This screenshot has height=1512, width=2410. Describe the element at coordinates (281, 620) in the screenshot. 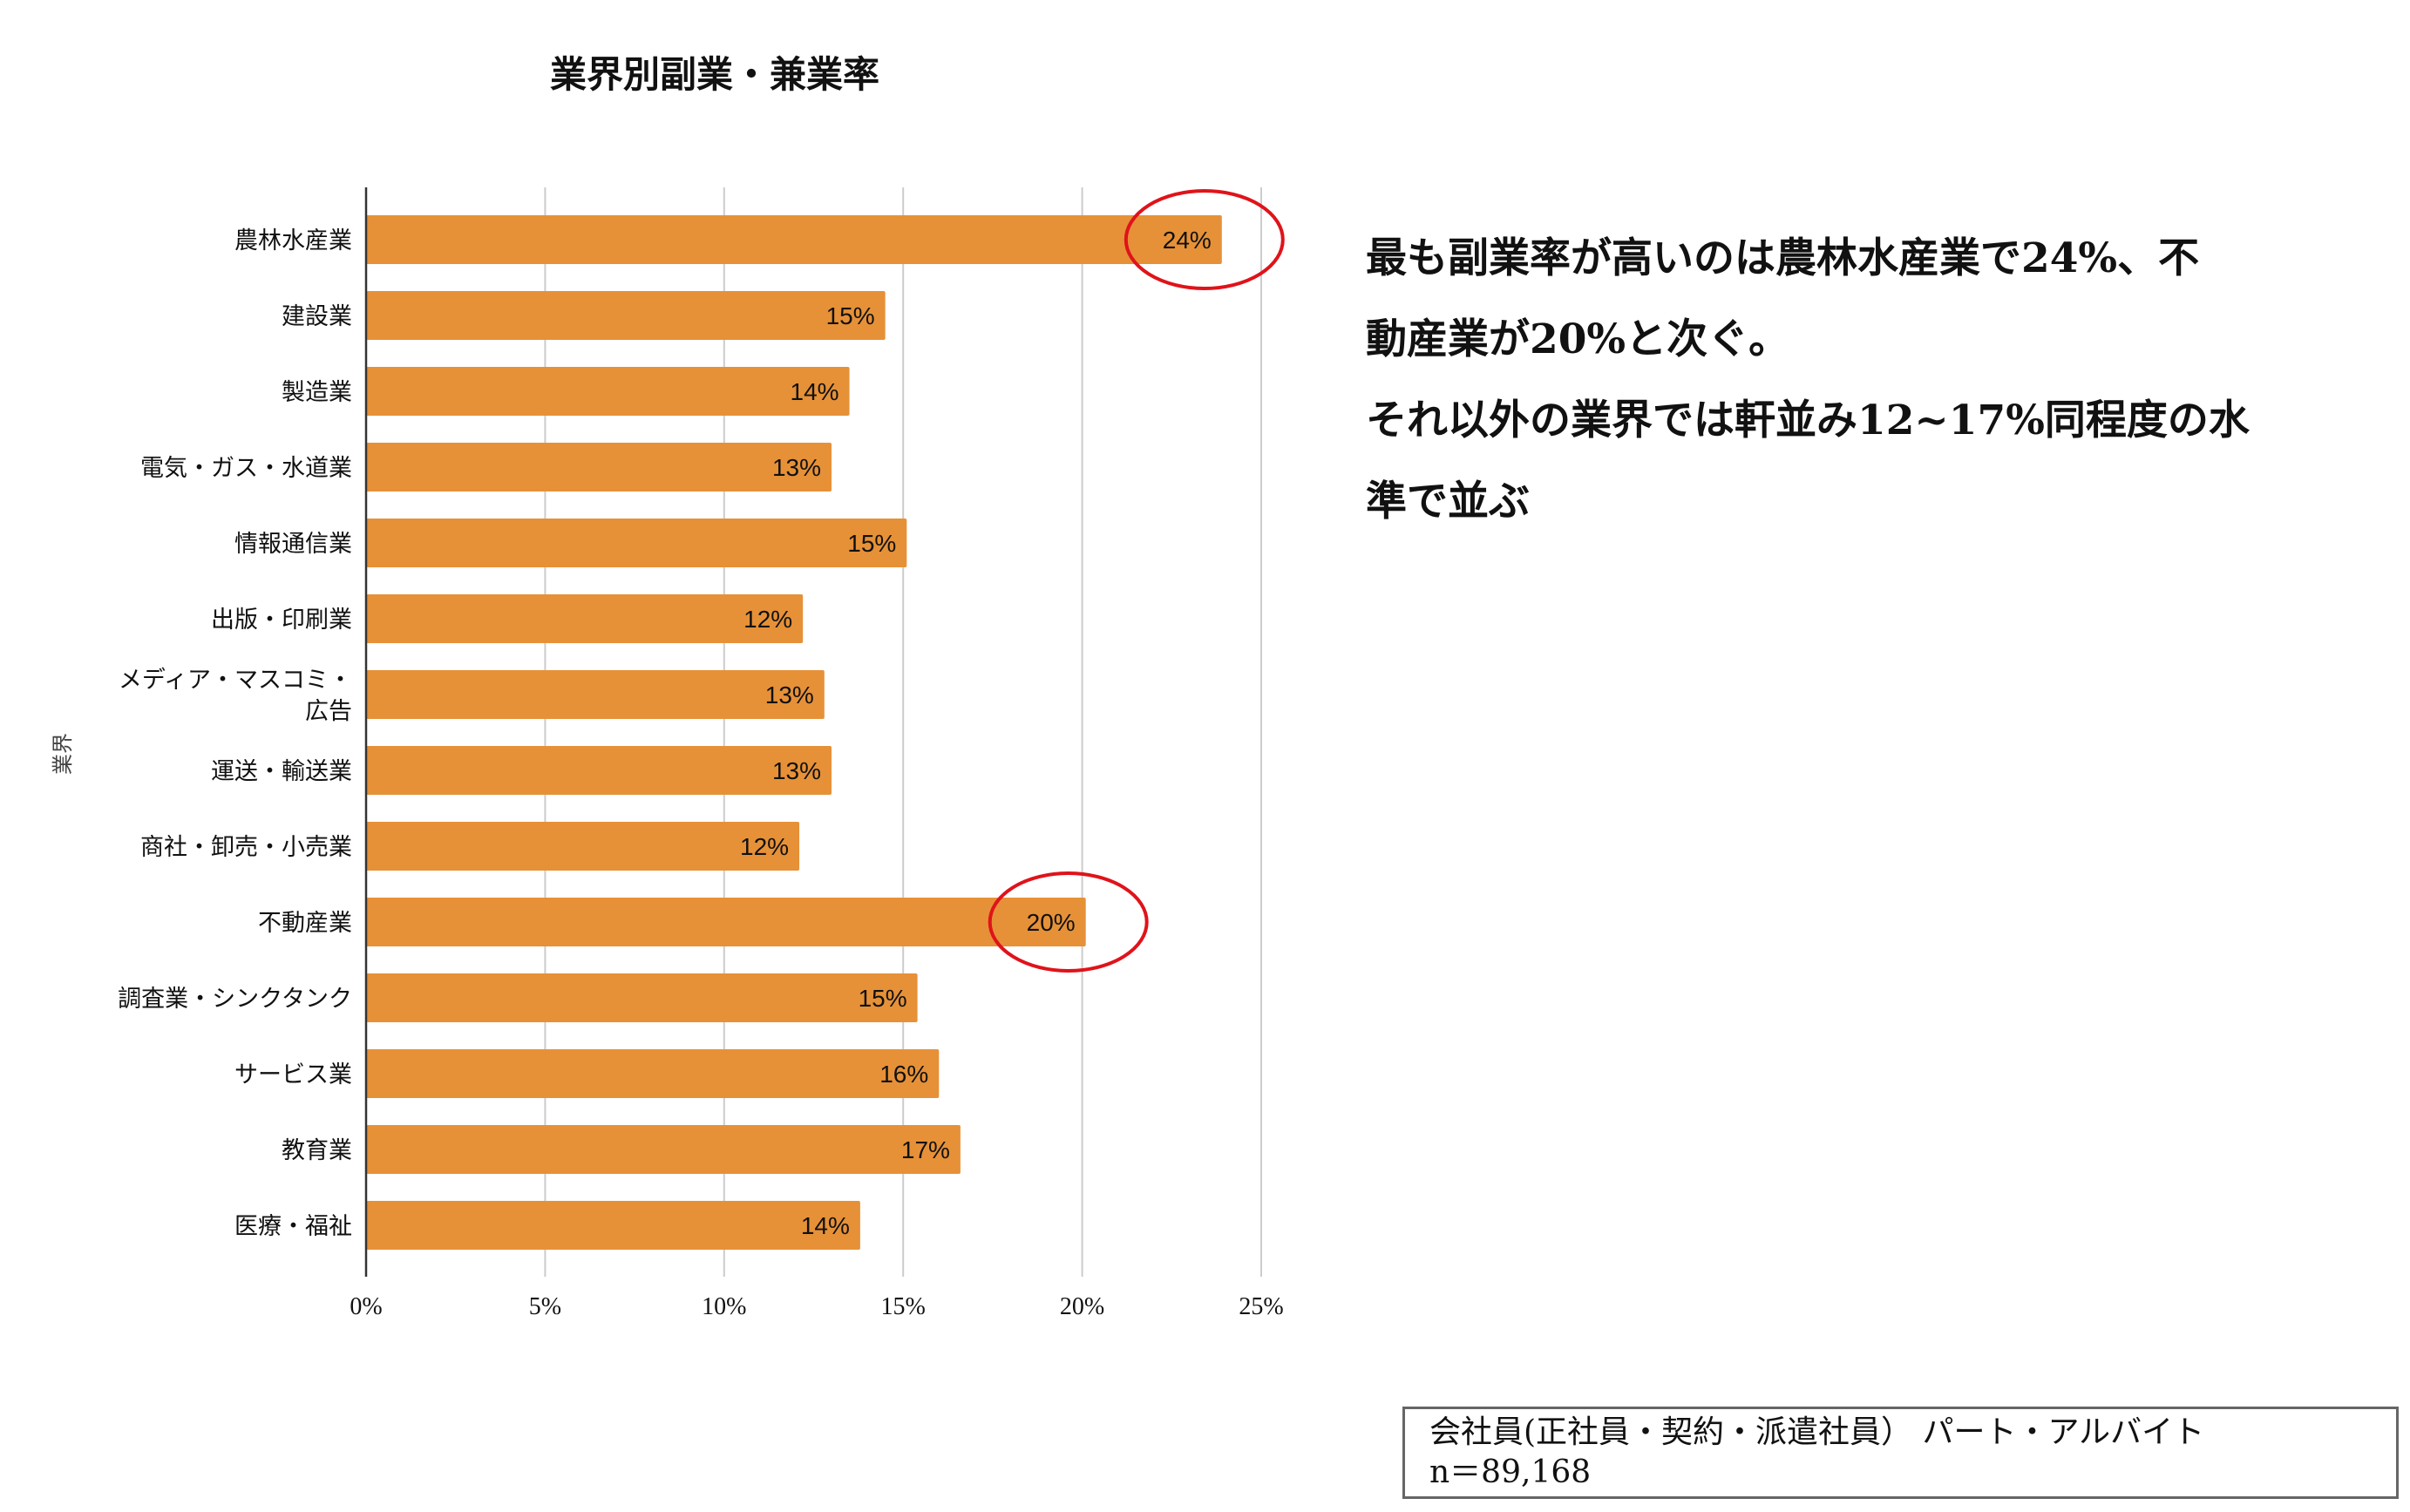

I see `category-label: 出版・印刷業` at that location.